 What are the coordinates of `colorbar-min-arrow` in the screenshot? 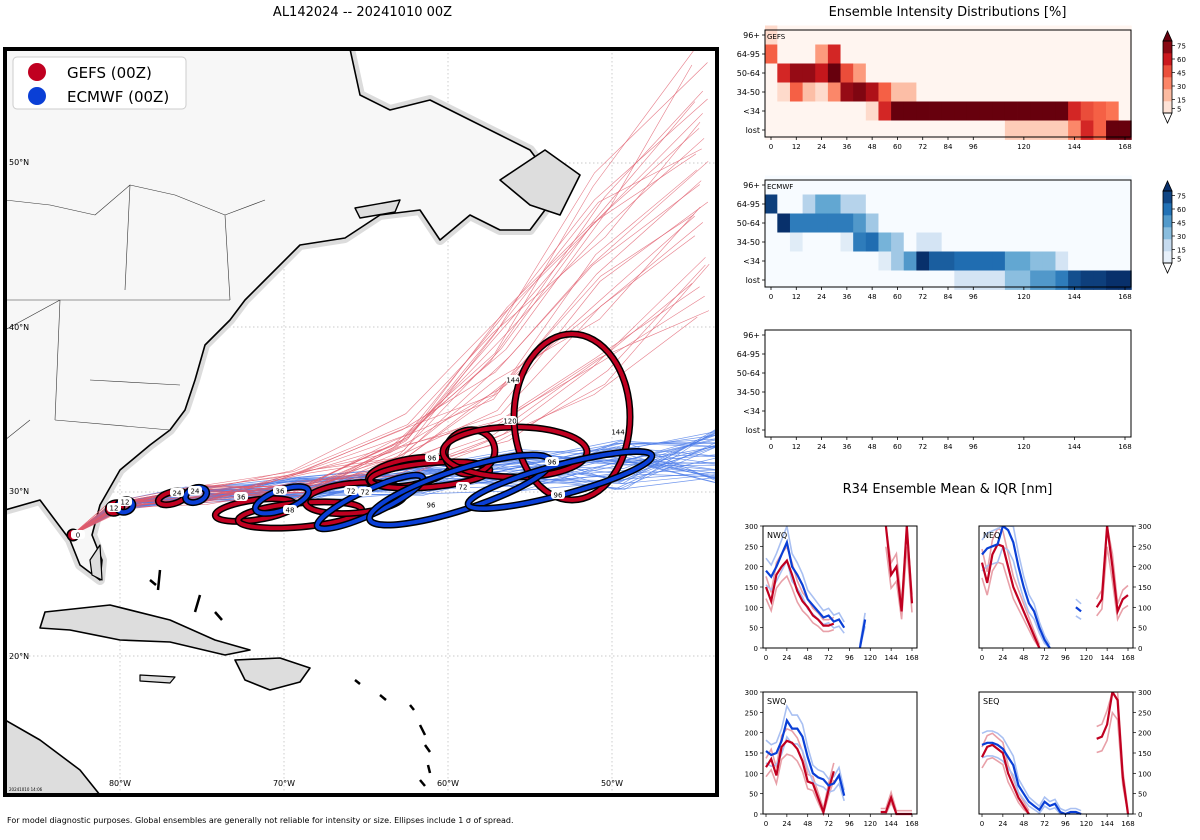 It's located at (1167, 268).